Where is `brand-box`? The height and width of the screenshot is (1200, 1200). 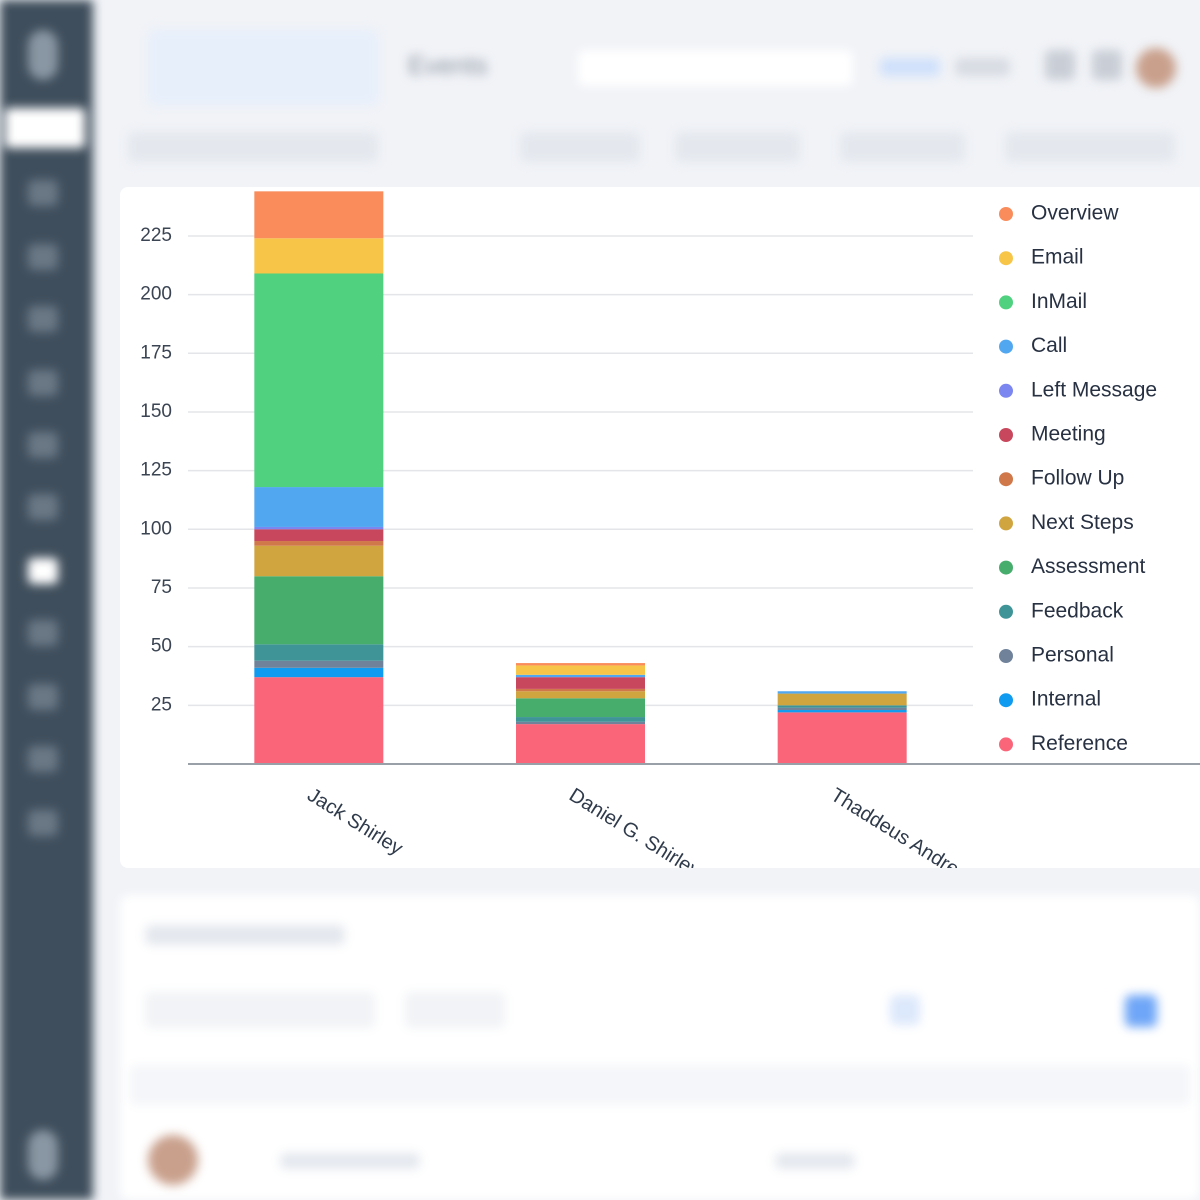
brand-box is located at coordinates (263, 67).